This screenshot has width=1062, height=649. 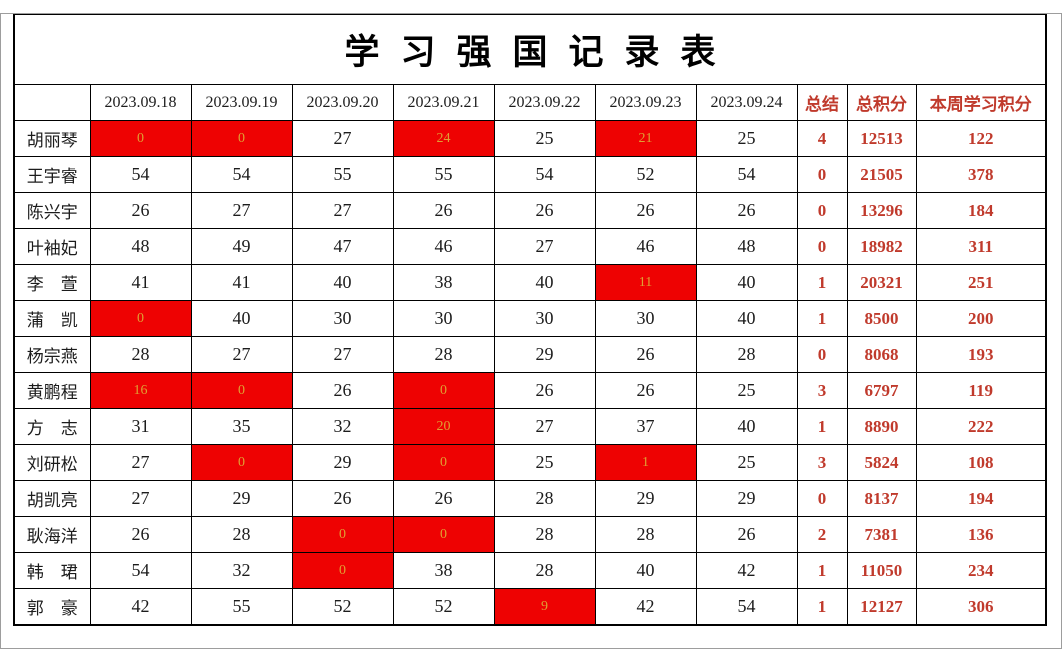 What do you see at coordinates (881, 570) in the screenshot?
I see `total-points-cell: 11050` at bounding box center [881, 570].